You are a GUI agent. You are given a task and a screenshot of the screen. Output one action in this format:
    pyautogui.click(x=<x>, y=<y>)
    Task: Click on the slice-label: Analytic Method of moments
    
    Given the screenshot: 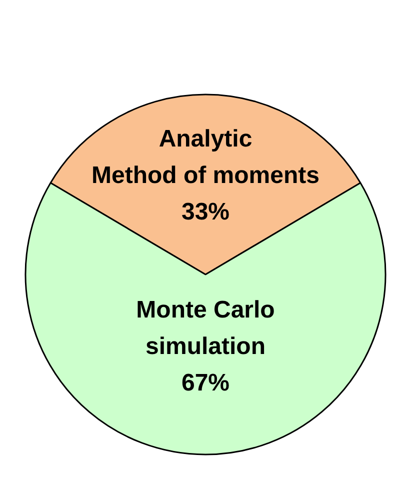 What is the action you would take?
    pyautogui.click(x=206, y=157)
    